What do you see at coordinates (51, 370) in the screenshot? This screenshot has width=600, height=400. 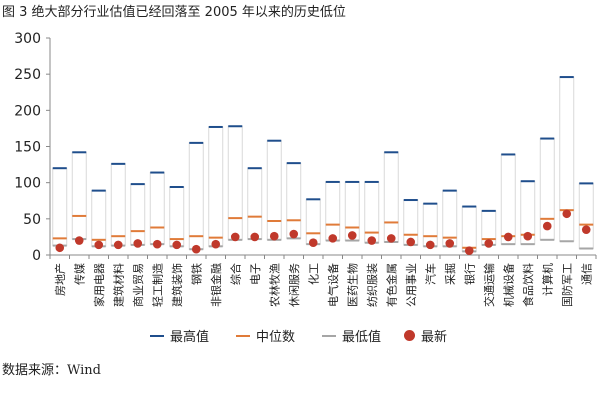 I see `source-note: 数据来源：Wind` at bounding box center [51, 370].